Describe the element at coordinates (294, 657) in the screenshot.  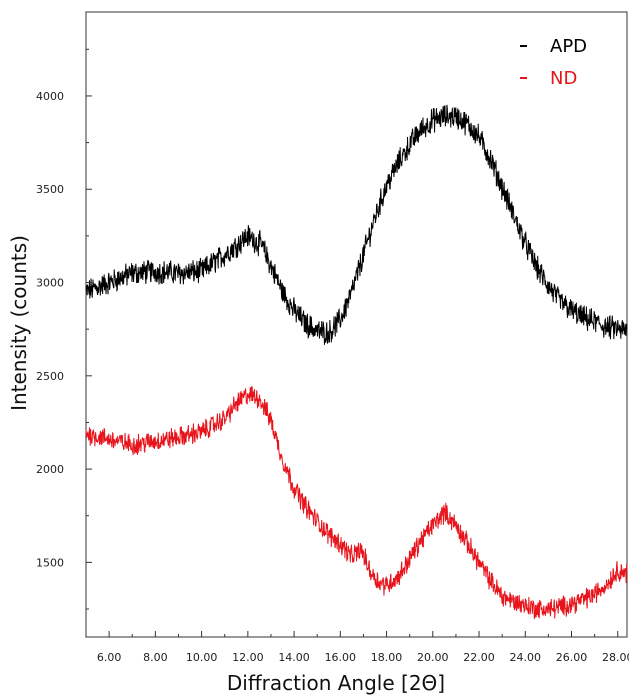
I see `x-tick-label: 14.00` at that location.